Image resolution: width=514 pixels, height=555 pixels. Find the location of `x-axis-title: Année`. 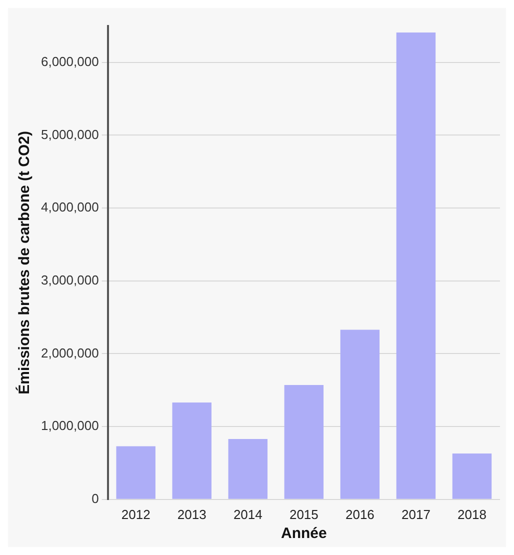

x-axis-title: Année is located at coordinates (303, 533).